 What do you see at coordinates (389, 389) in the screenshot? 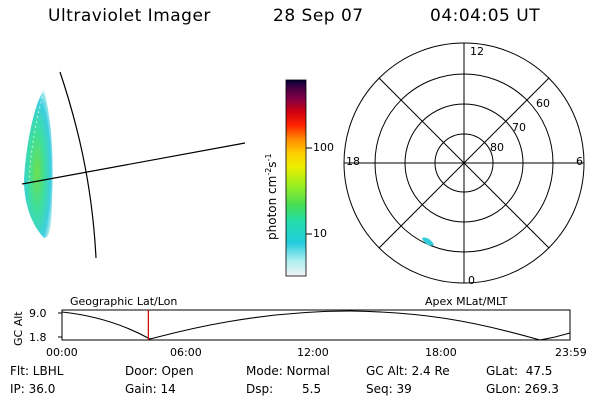
I see `seq-info: Seq: 39` at bounding box center [389, 389].